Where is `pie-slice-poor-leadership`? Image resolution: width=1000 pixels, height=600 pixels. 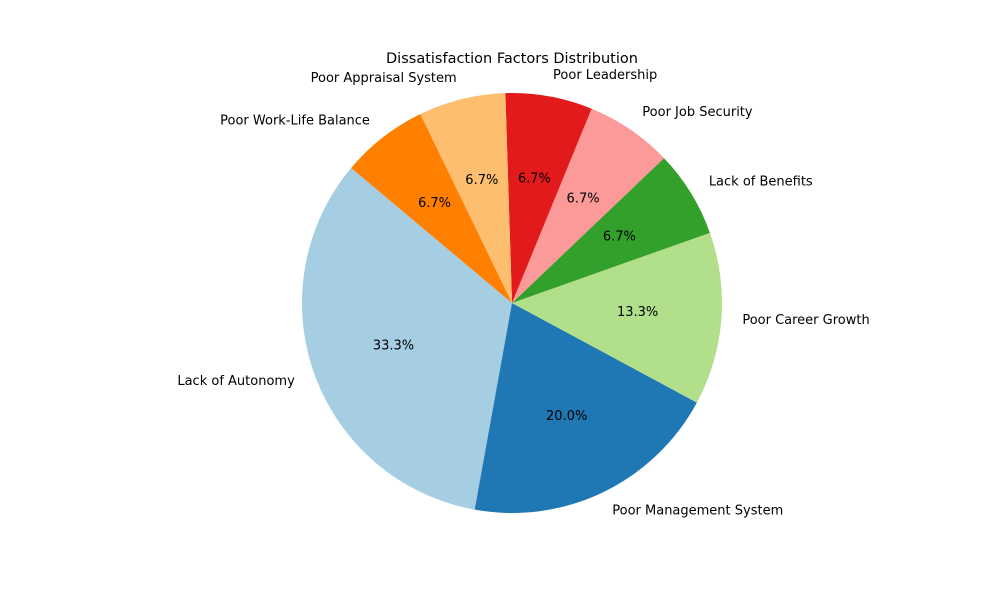 pie-slice-poor-leadership is located at coordinates (548, 198).